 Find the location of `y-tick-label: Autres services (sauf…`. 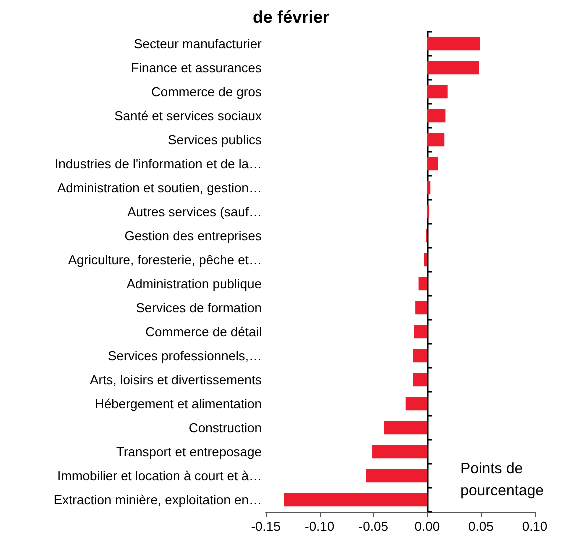

y-tick-label: Autres services (sauf… is located at coordinates (195, 212).